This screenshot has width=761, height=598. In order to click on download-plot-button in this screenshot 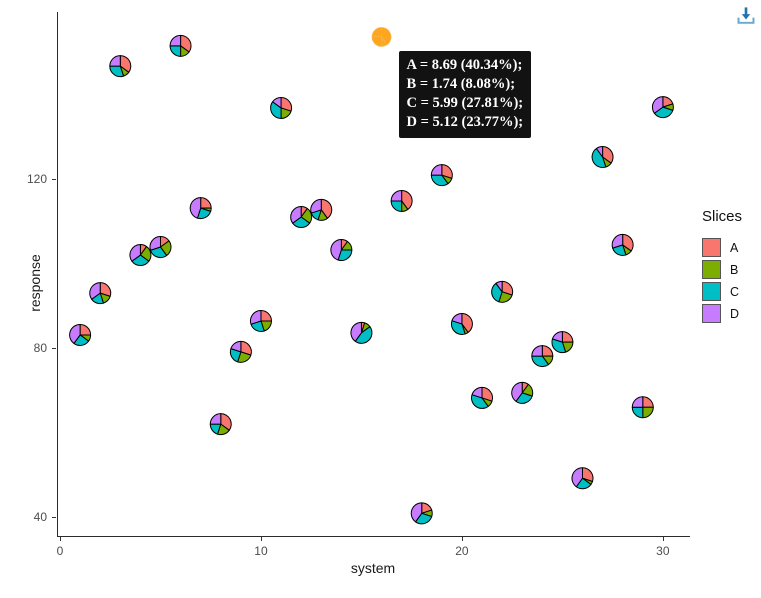, I will do `click(746, 17)`.